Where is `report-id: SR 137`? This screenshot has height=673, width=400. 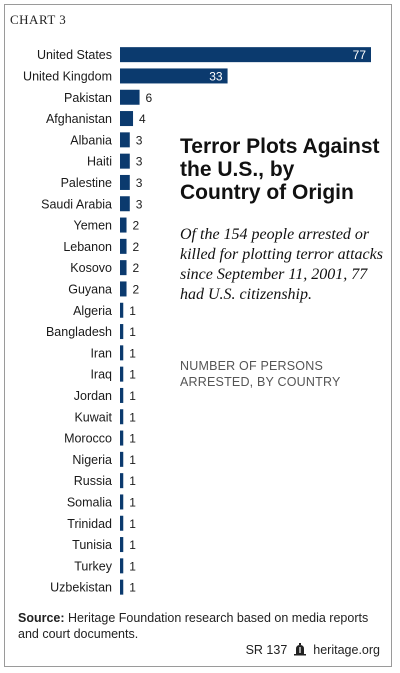 report-id: SR 137 is located at coordinates (266, 650).